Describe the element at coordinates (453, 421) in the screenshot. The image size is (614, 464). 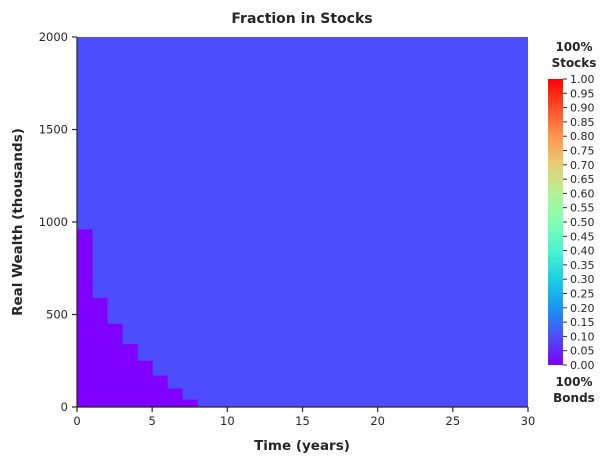
I see `x-tick-label-25: 25` at that location.